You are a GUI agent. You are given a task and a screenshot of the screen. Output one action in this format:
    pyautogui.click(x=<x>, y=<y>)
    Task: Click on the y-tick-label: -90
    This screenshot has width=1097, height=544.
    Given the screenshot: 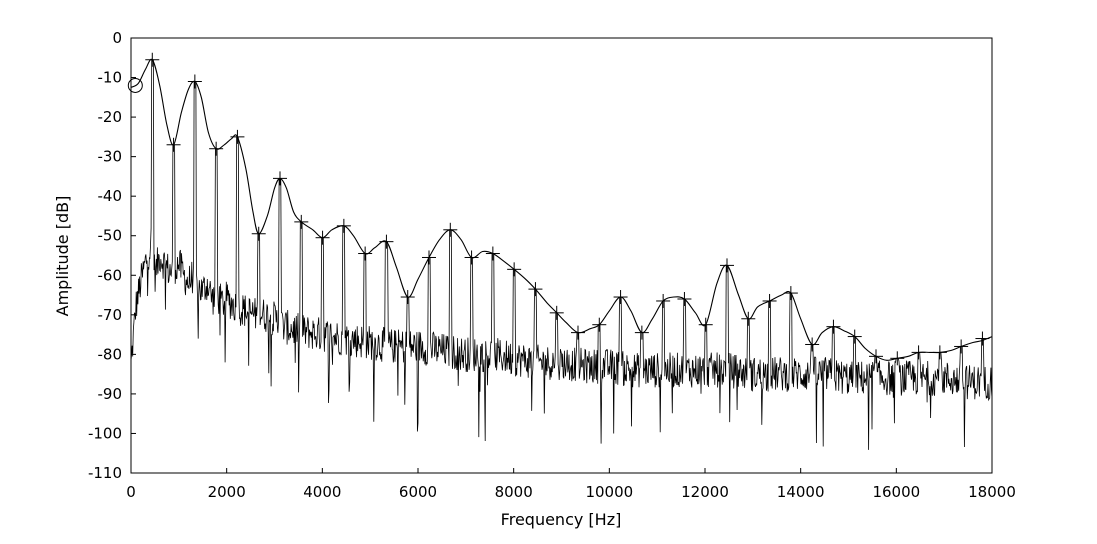 What is the action you would take?
    pyautogui.click(x=110, y=394)
    